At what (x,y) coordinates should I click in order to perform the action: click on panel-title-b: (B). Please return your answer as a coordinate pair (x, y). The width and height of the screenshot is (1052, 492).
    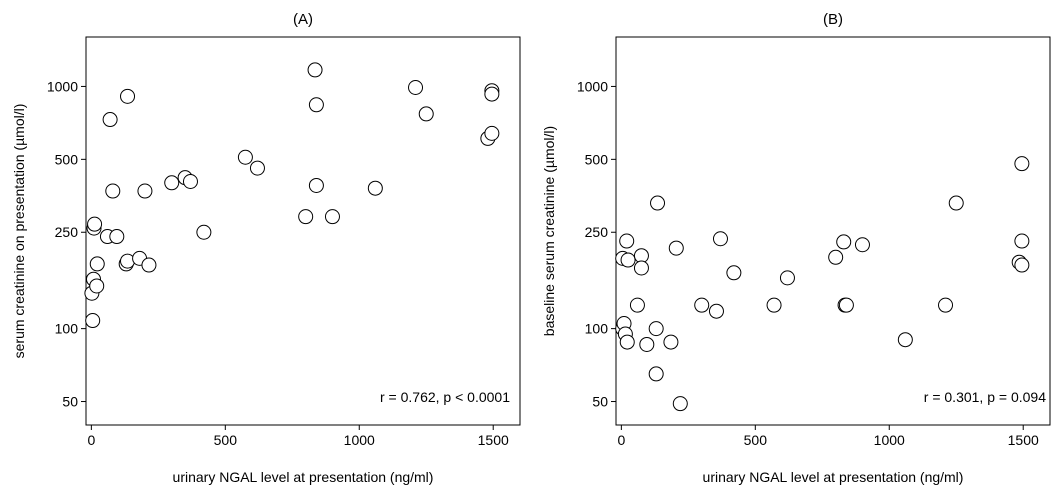
    Looking at the image, I should click on (833, 19).